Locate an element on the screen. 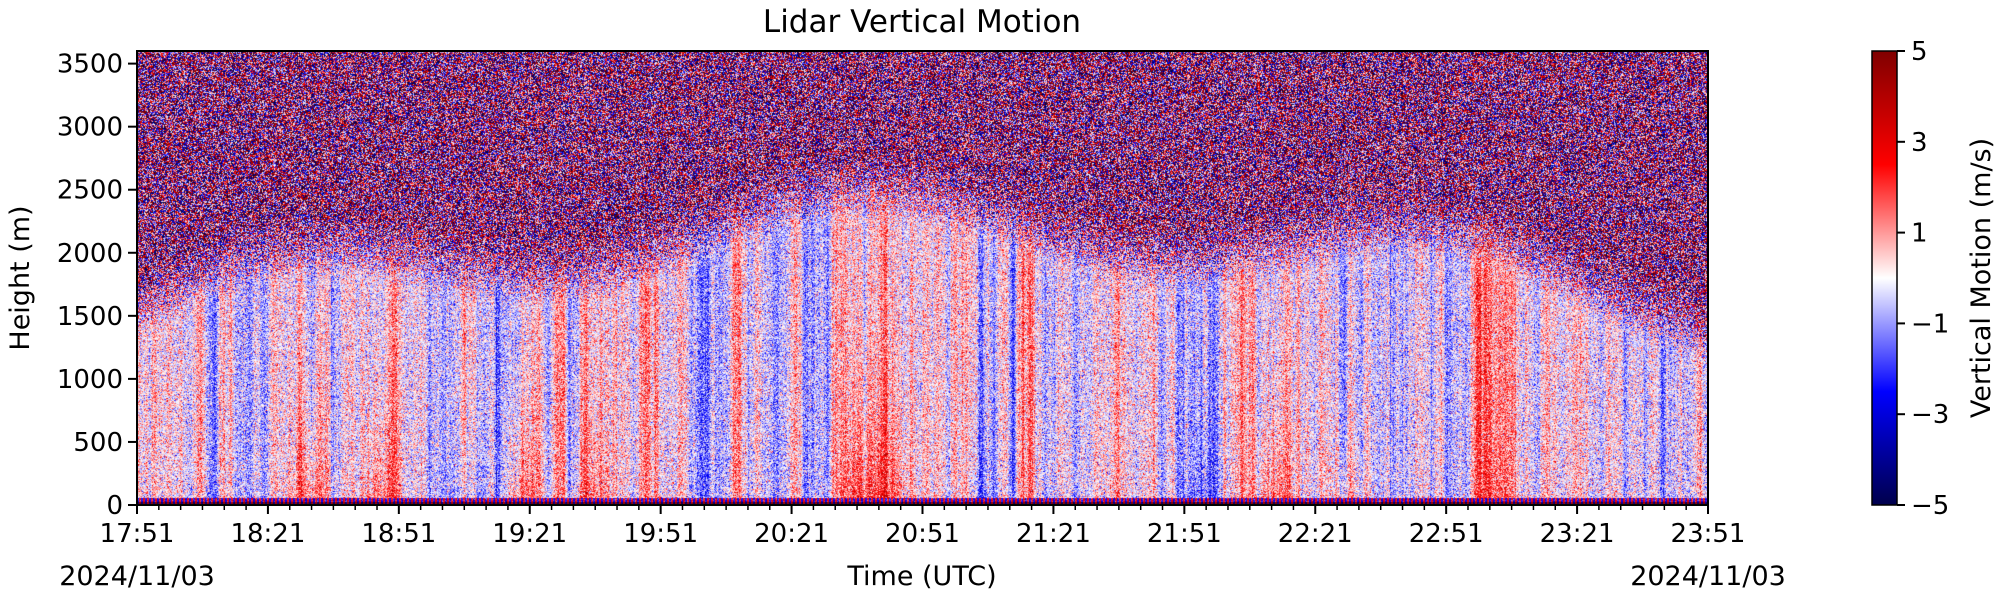  y-tick-label: 3000 is located at coordinates (90, 128).